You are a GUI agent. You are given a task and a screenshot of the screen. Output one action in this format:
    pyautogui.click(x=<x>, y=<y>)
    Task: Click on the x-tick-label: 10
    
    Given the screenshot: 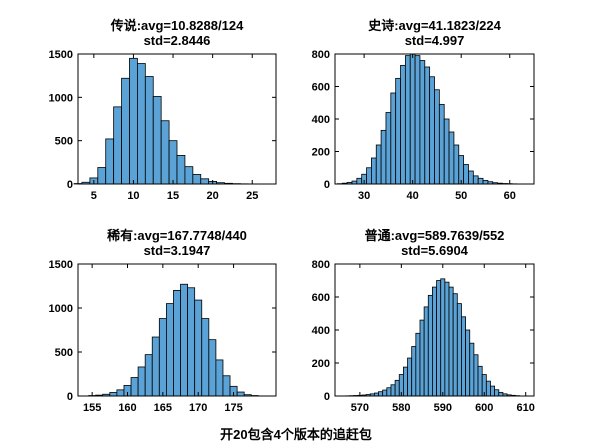 What is the action you would take?
    pyautogui.click(x=133, y=196)
    